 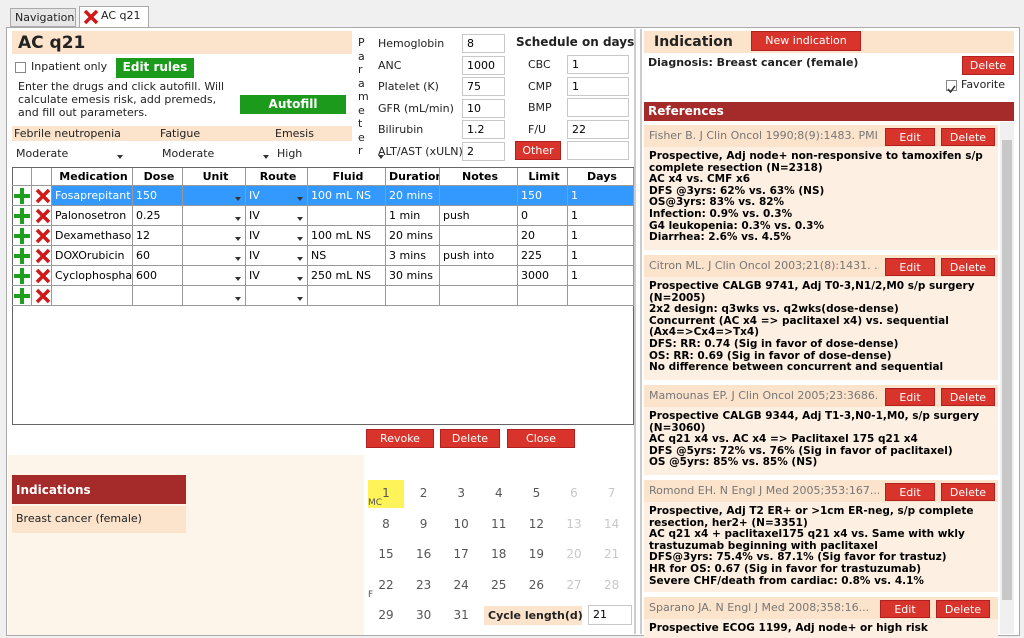 What do you see at coordinates (155, 68) in the screenshot?
I see `edit-rules-button: Edit rules` at bounding box center [155, 68].